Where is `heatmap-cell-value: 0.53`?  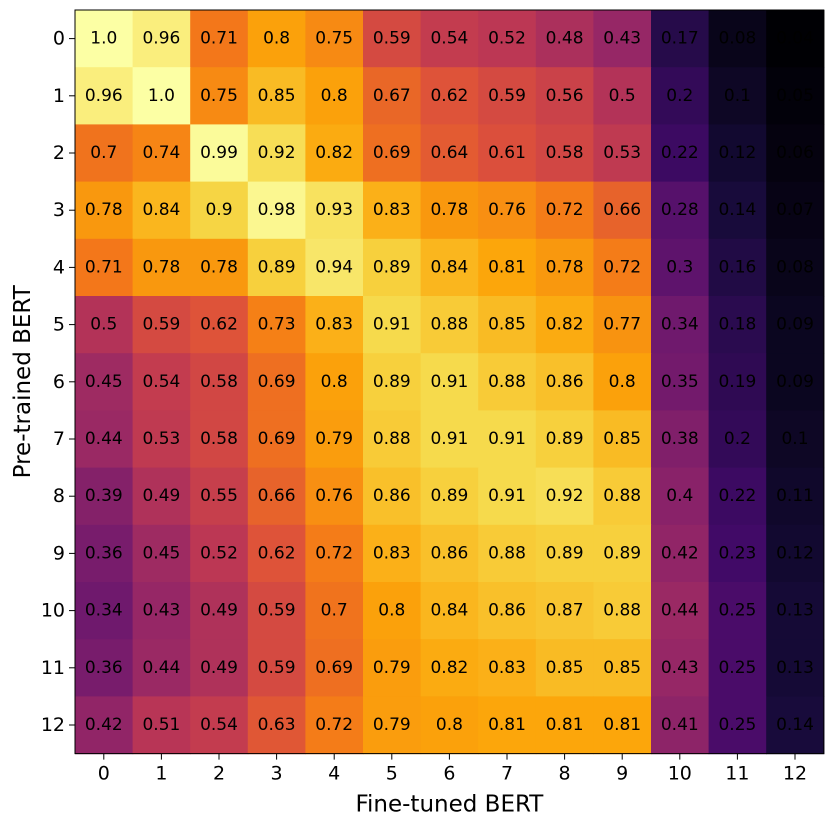 heatmap-cell-value: 0.53 is located at coordinates (161, 439).